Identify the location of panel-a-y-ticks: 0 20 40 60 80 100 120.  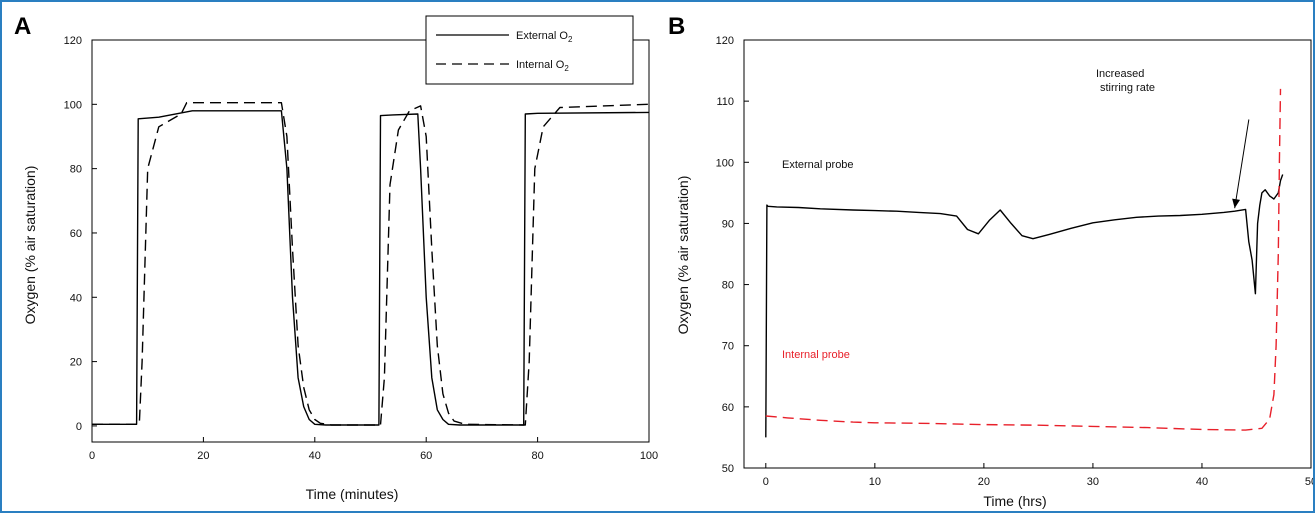
(80, 234).